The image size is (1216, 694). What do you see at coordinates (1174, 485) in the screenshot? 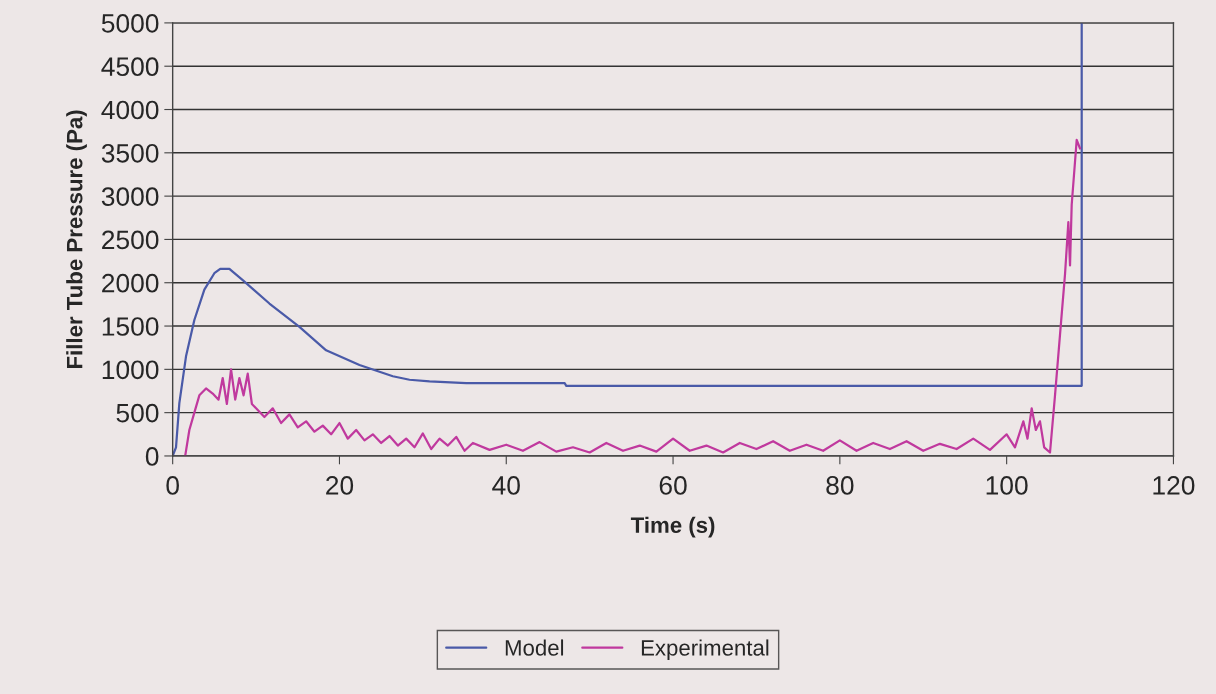
I see `x-tick-label: 120` at bounding box center [1174, 485].